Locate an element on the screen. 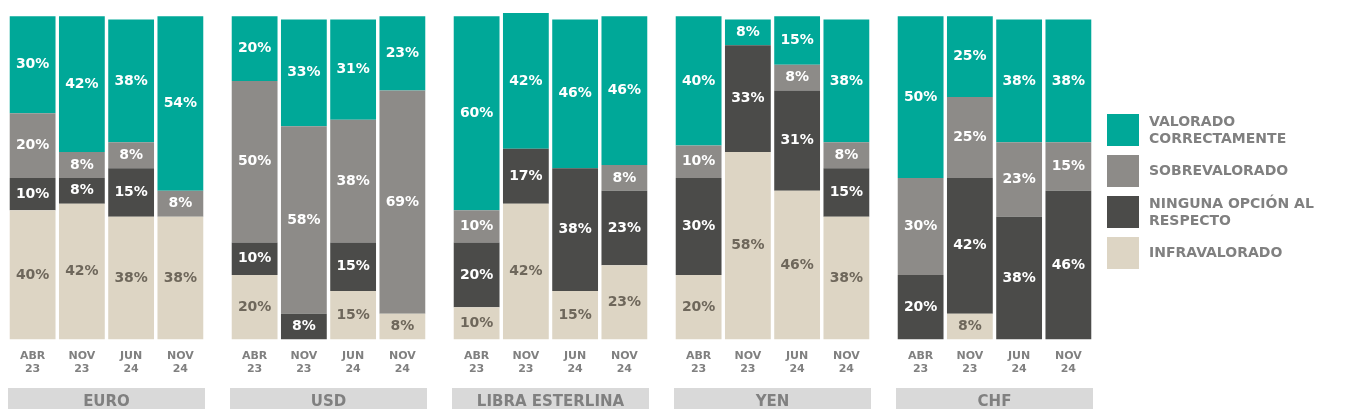  legend-label: SOBREVALORADO is located at coordinates (1219, 170).